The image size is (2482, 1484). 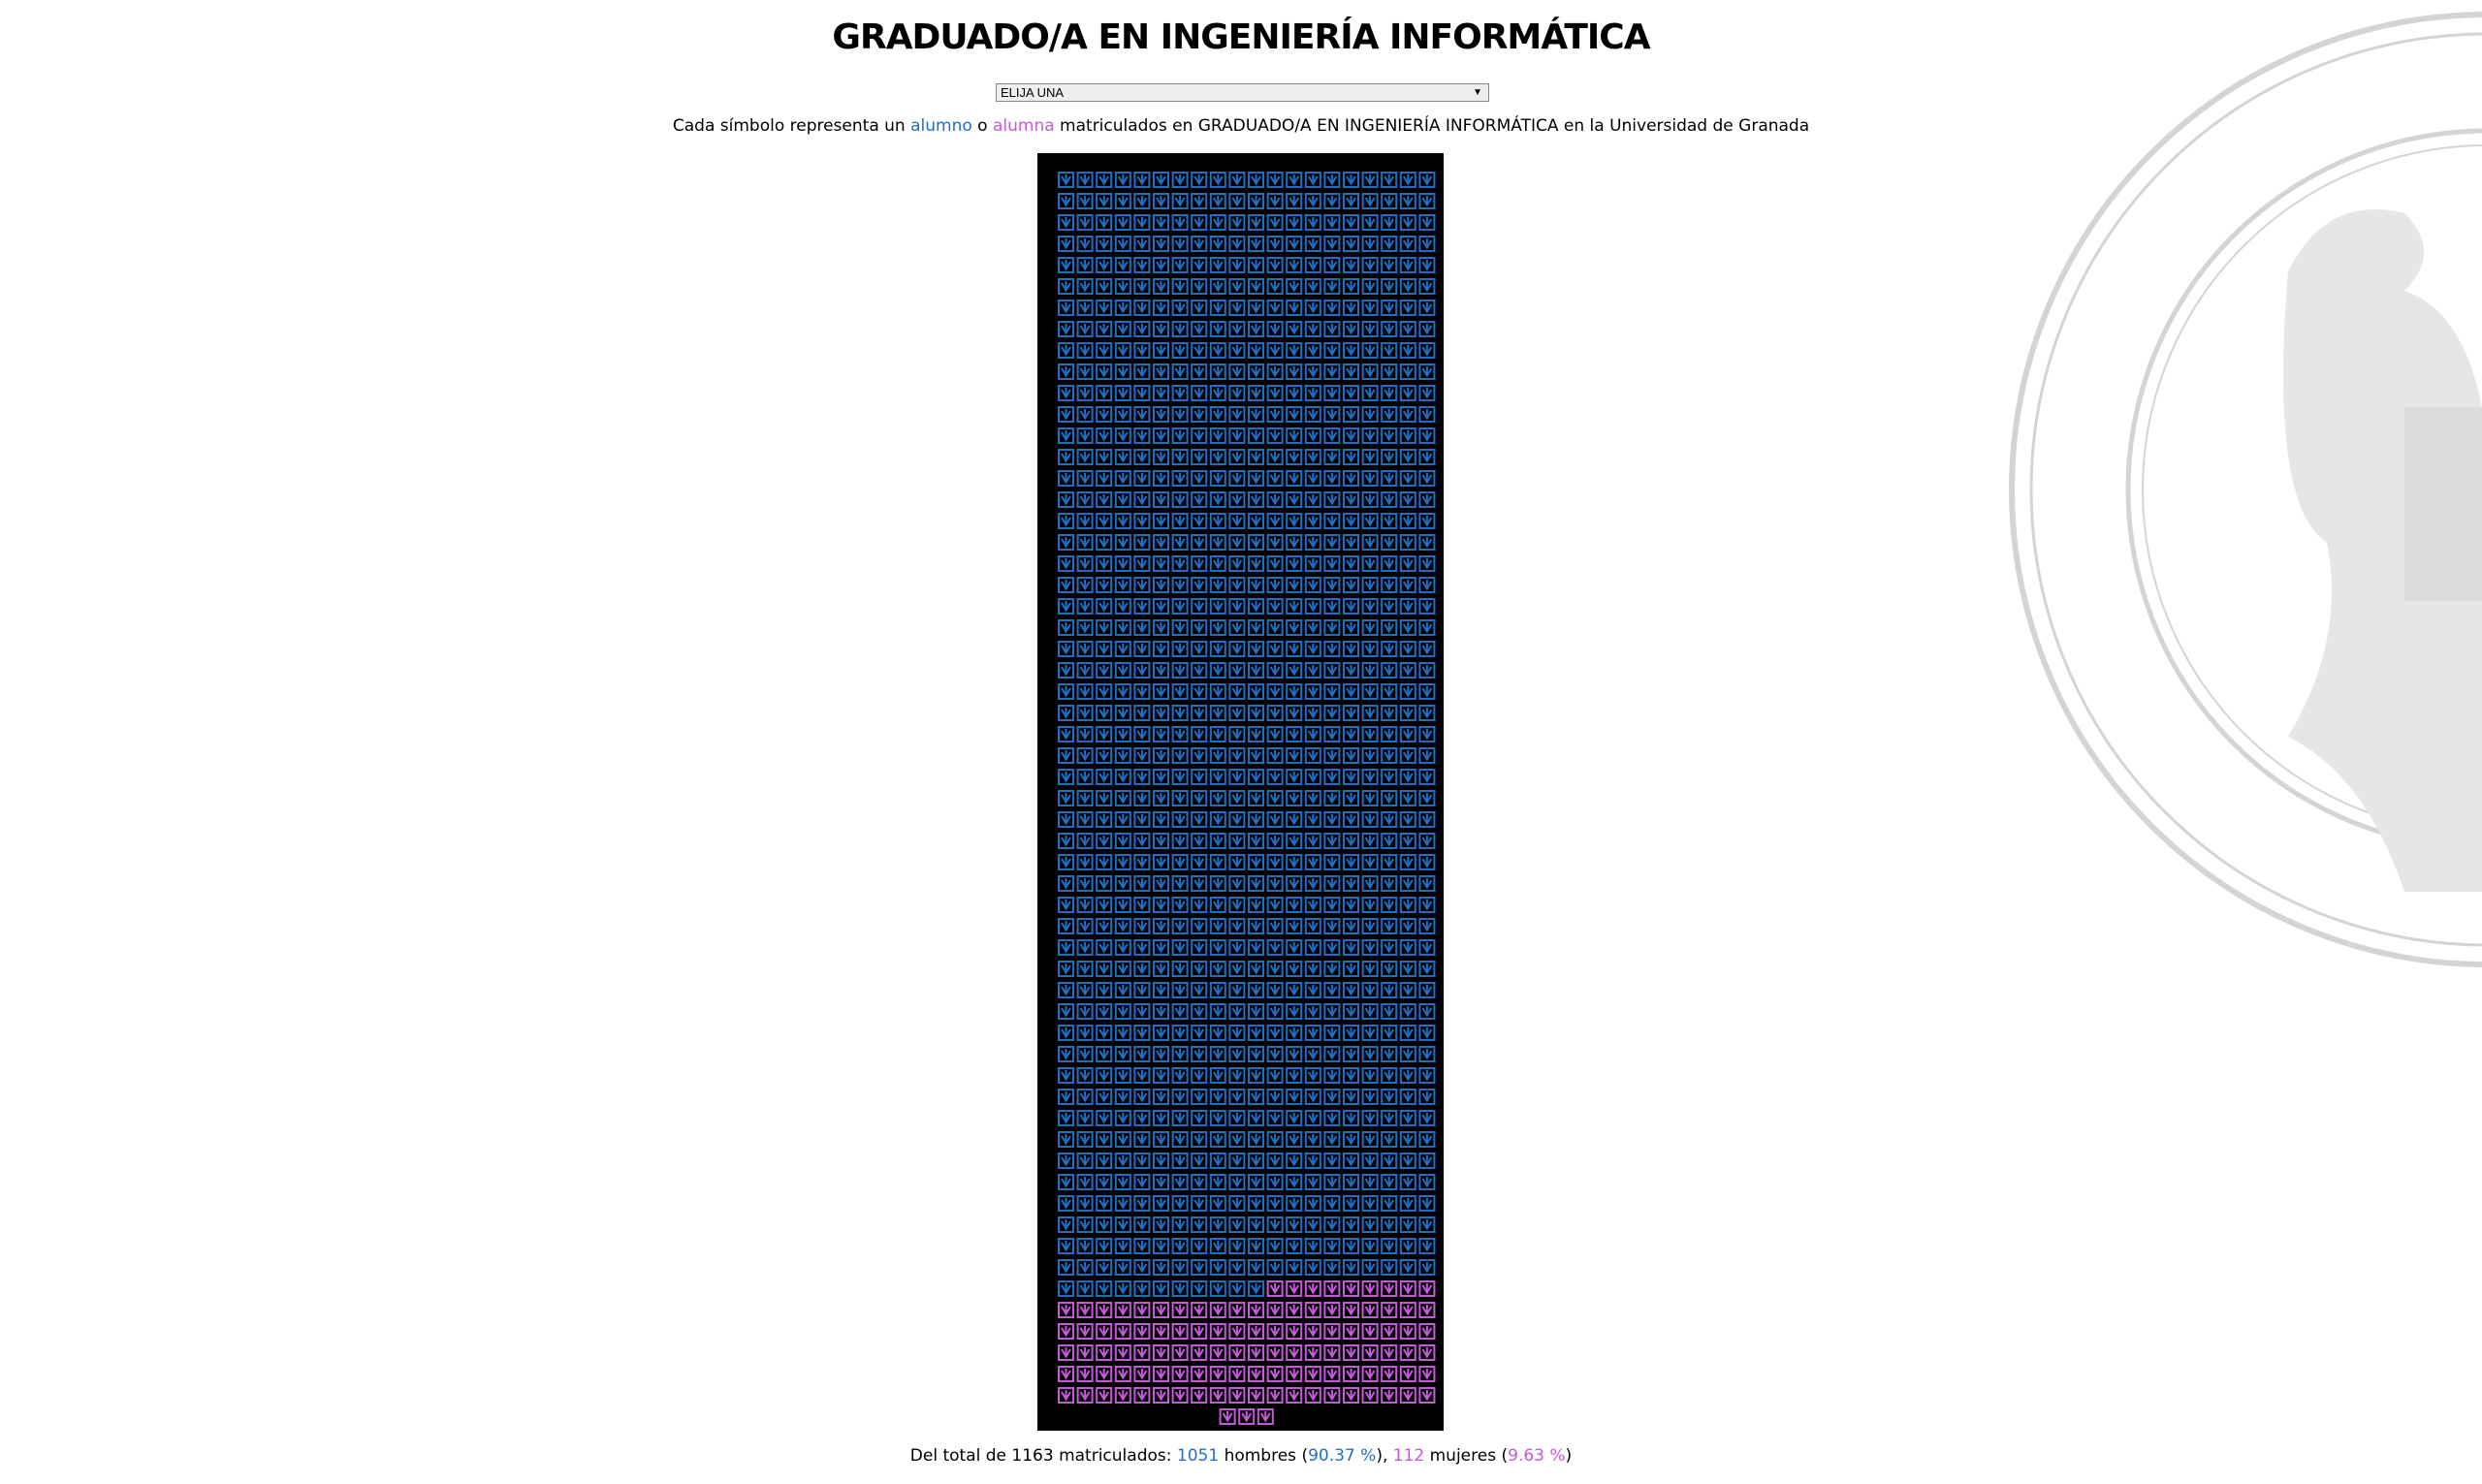 I want to click on description-text: Cada símbolo representa un, so click(x=789, y=126).